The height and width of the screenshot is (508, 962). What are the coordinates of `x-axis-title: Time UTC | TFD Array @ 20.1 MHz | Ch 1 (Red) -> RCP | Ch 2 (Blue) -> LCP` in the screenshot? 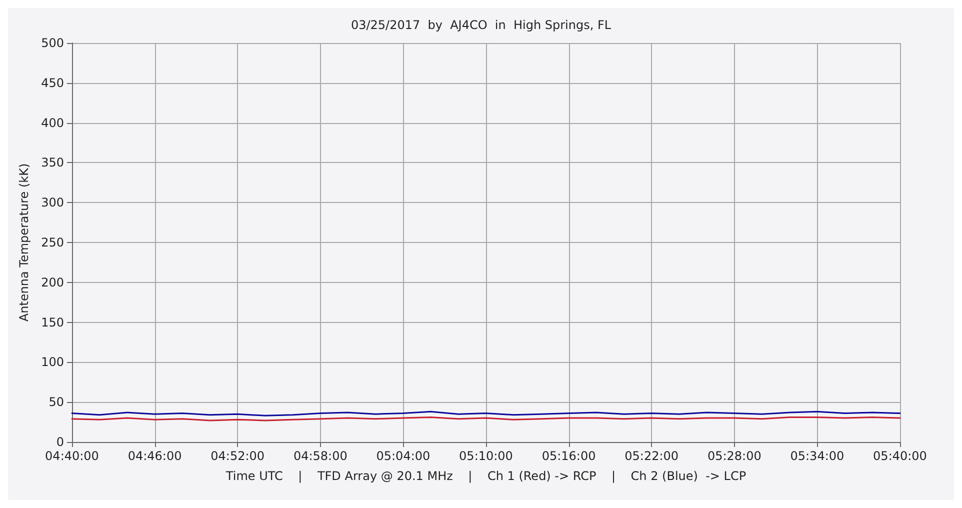 It's located at (485, 476).